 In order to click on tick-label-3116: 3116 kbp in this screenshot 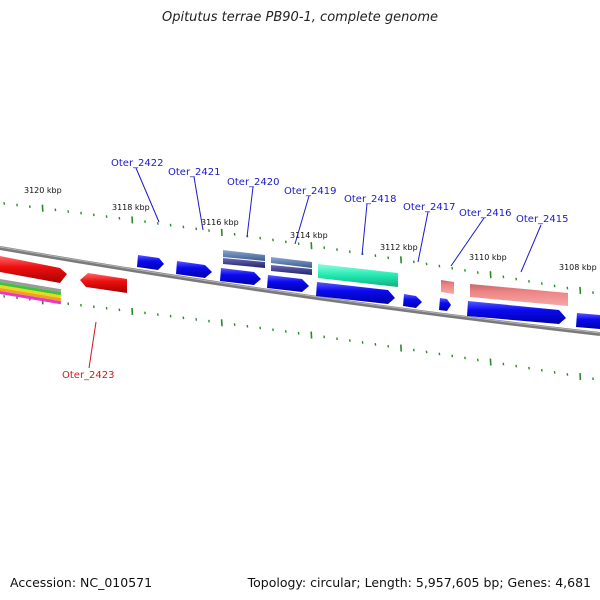, I will do `click(220, 222)`.